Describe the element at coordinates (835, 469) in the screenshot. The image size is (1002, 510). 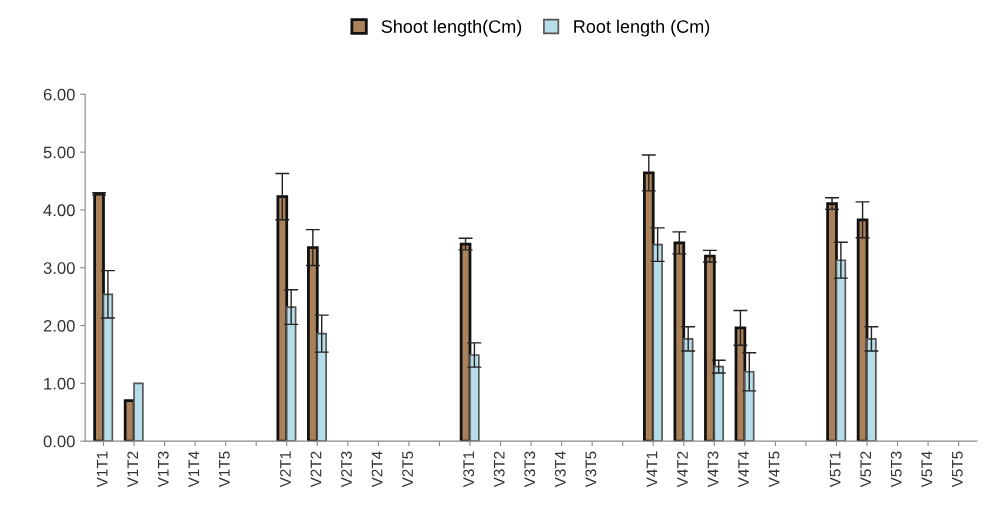
I see `x-tick-label: V5T1` at that location.